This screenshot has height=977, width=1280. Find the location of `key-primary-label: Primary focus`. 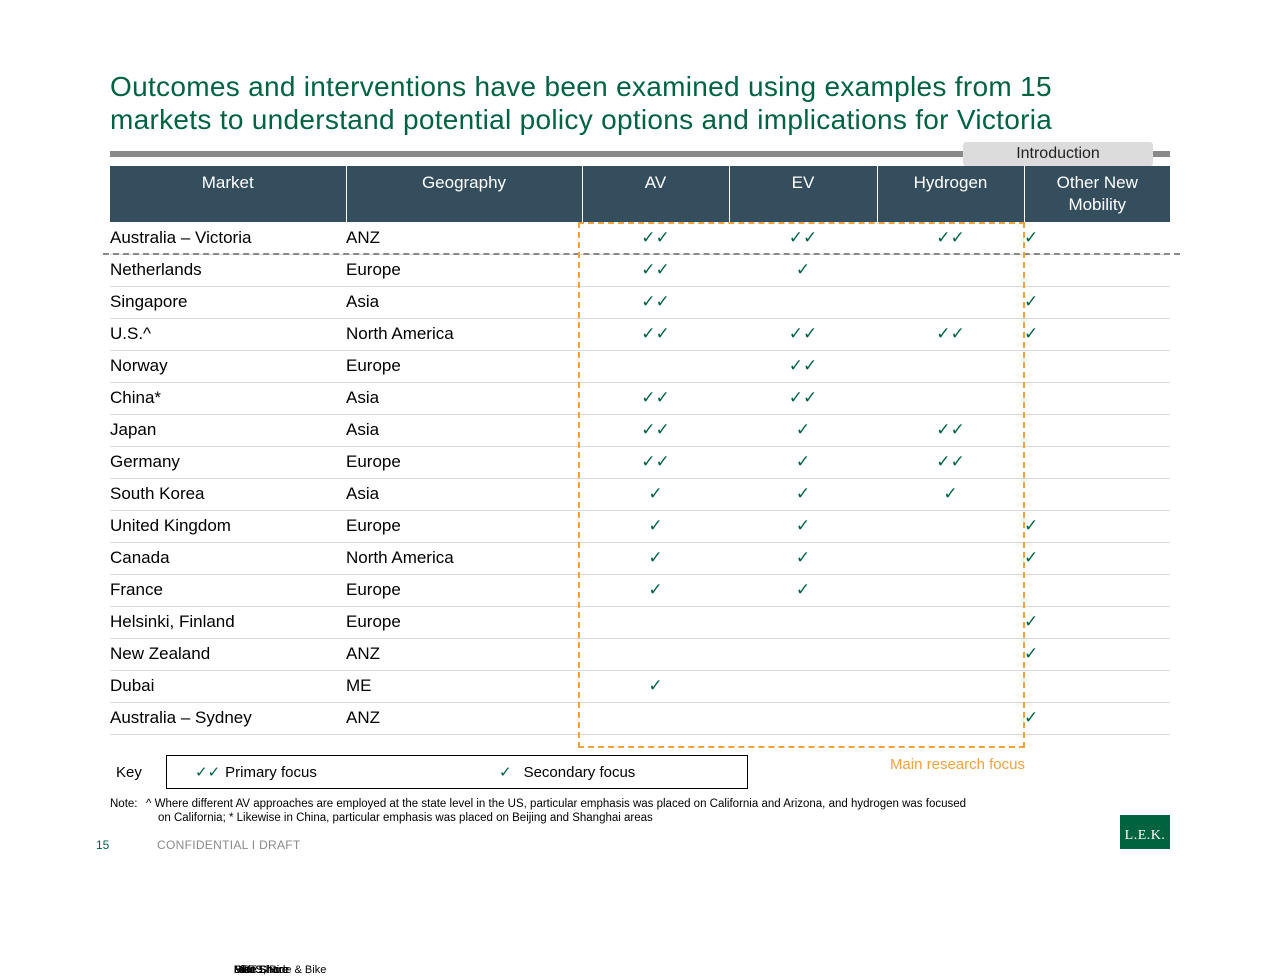

key-primary-label: Primary focus is located at coordinates (271, 772).